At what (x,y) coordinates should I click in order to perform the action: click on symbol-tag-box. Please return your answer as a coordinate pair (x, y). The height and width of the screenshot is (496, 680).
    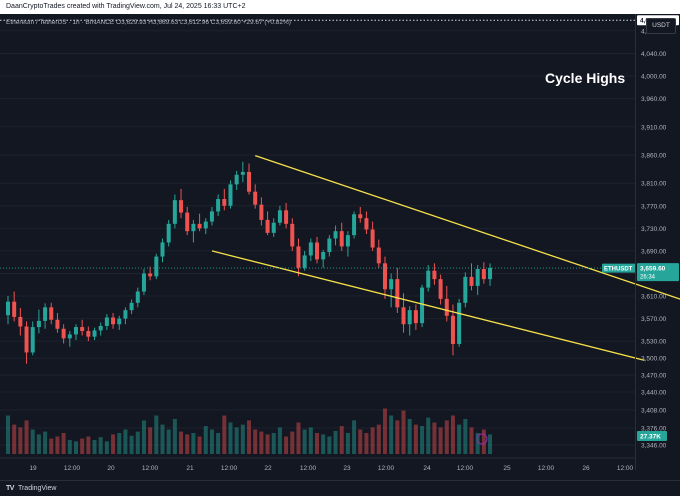
    Looking at the image, I should click on (619, 268).